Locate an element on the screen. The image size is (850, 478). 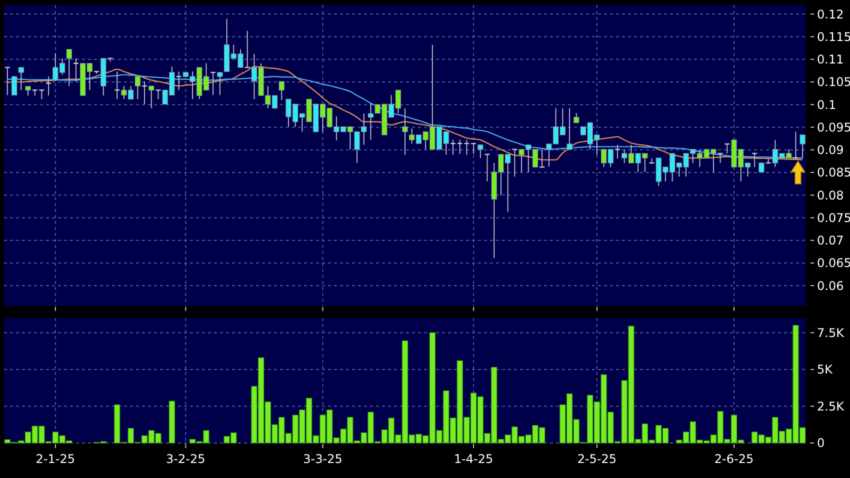
y-tick-label: 0.09 is located at coordinates (830, 150).